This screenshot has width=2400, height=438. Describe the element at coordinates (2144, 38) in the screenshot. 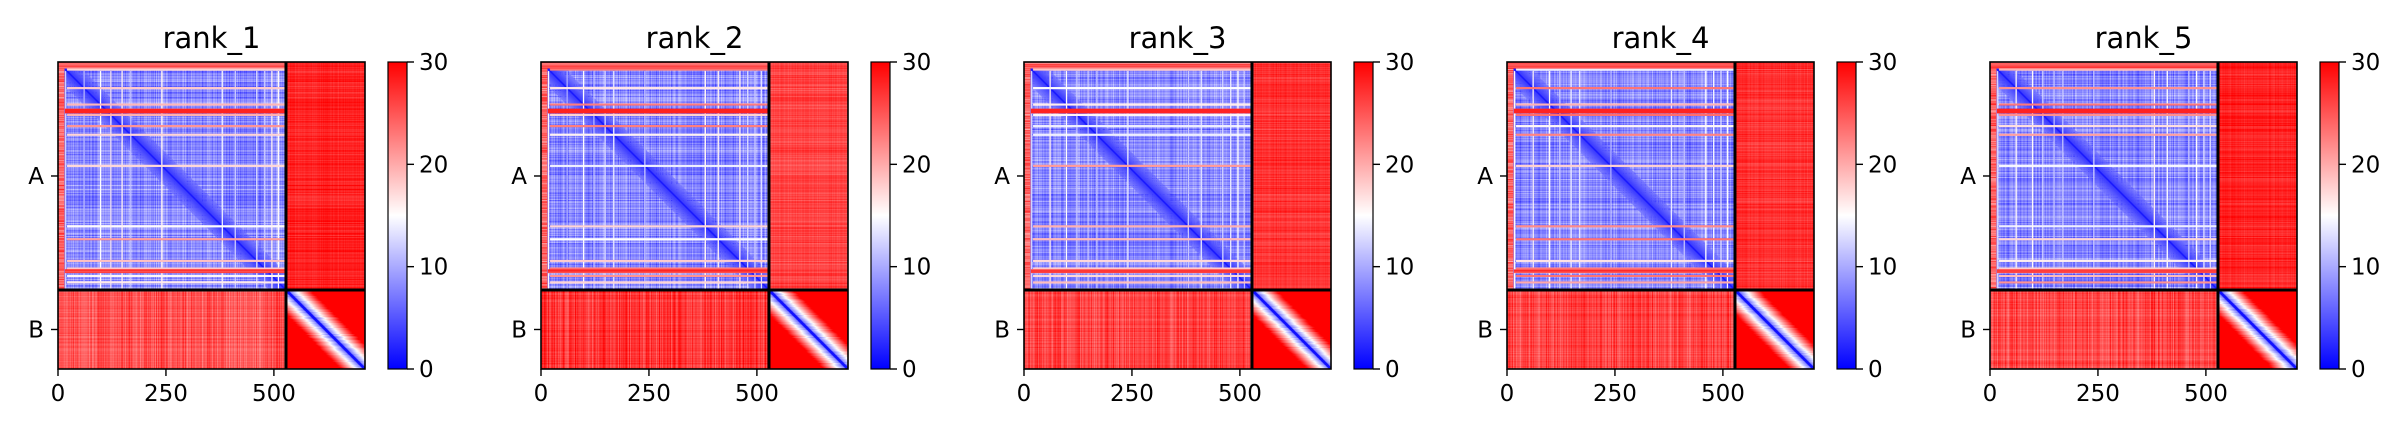

I see `panel-title: rank_5` at that location.